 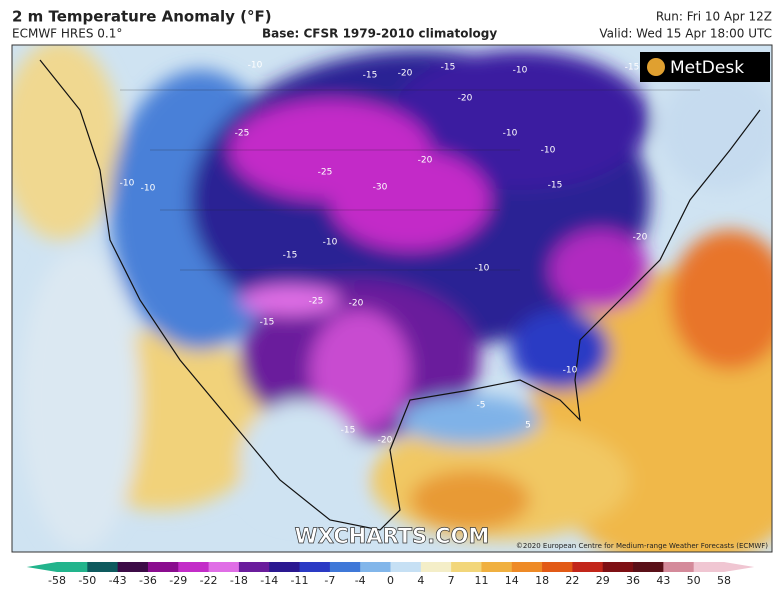 I want to click on contour-label: -5, so click(x=481, y=406).